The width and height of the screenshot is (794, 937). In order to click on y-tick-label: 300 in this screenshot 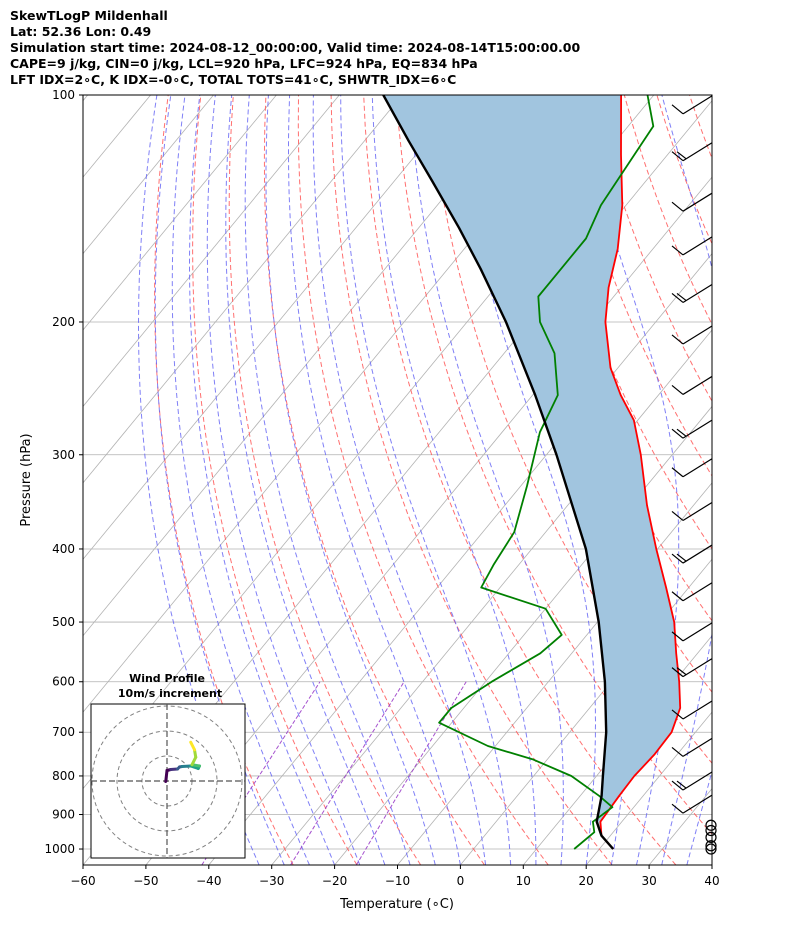, I will do `click(63, 455)`.